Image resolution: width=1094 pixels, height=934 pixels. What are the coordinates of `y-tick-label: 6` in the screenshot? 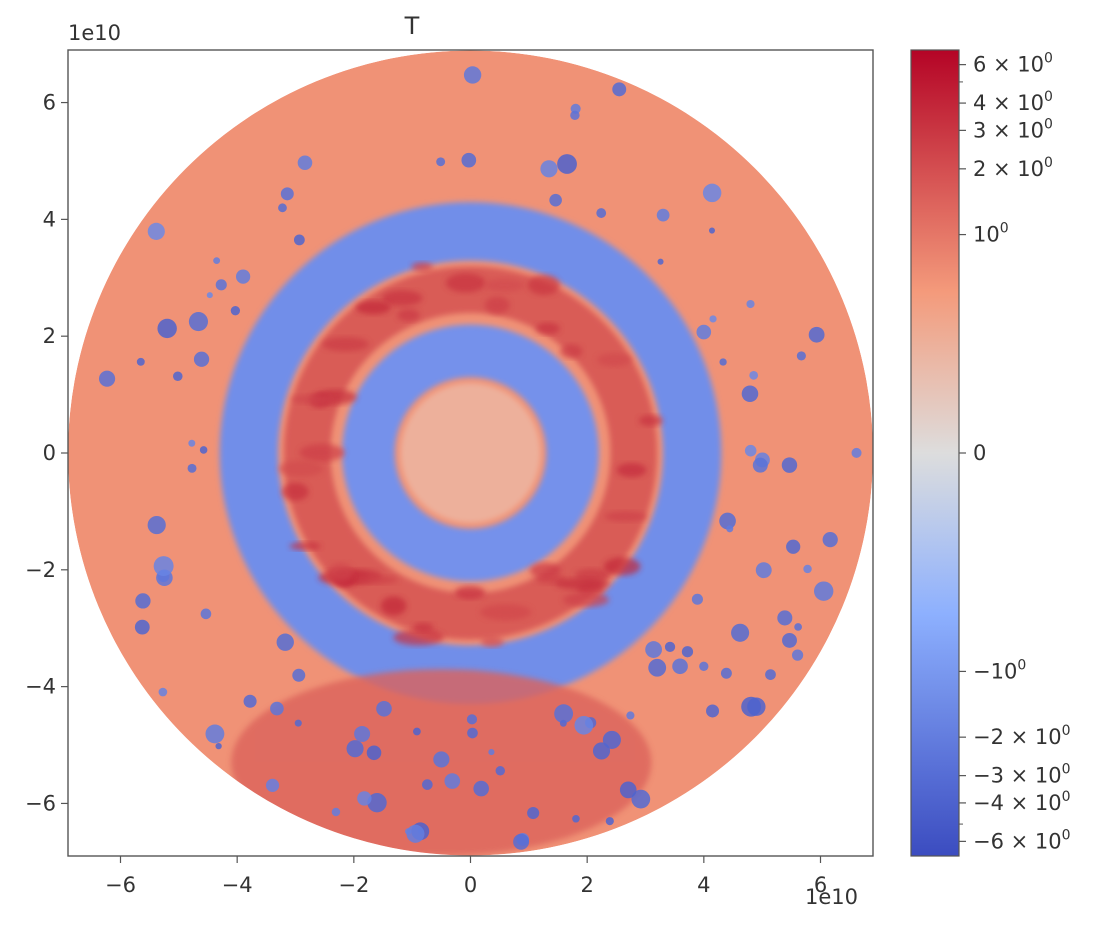 It's located at (49, 103).